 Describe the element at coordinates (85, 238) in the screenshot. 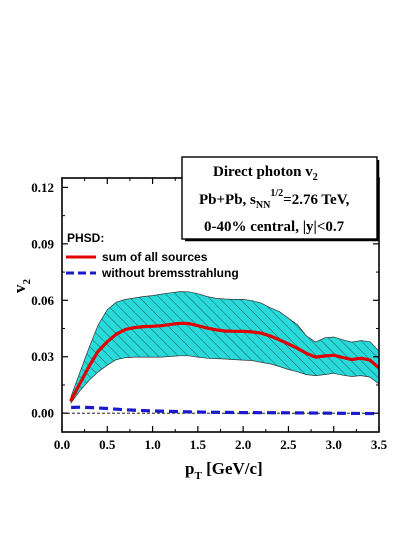

I see `legend-title: PHSD:` at that location.